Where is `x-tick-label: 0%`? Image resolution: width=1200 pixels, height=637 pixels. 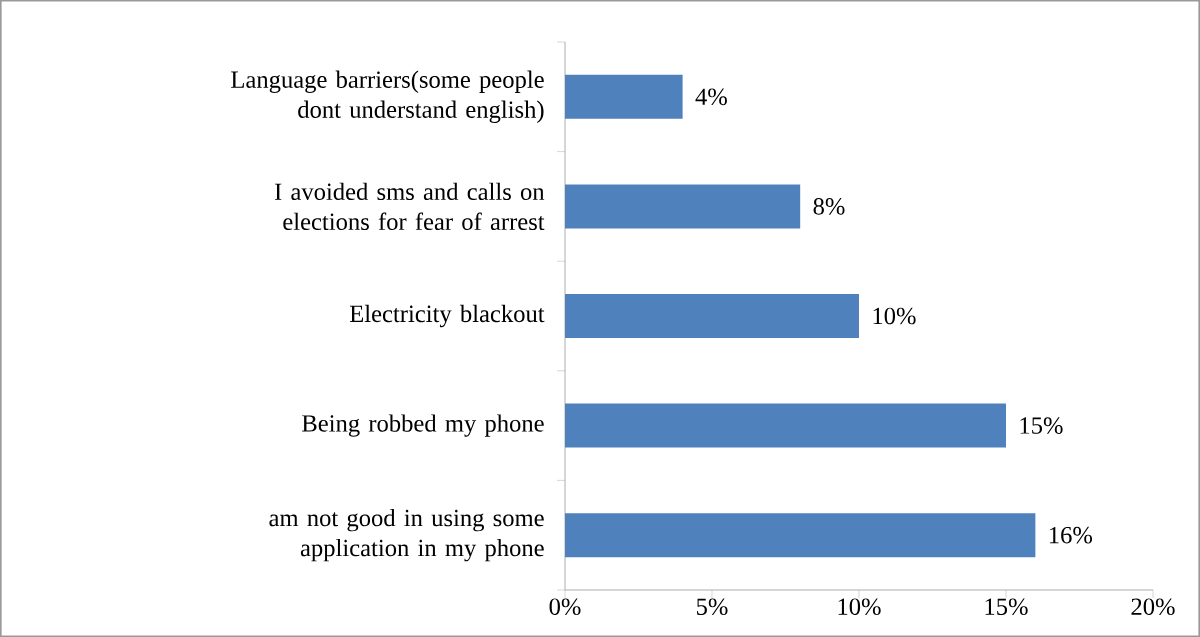 x-tick-label: 0% is located at coordinates (565, 607).